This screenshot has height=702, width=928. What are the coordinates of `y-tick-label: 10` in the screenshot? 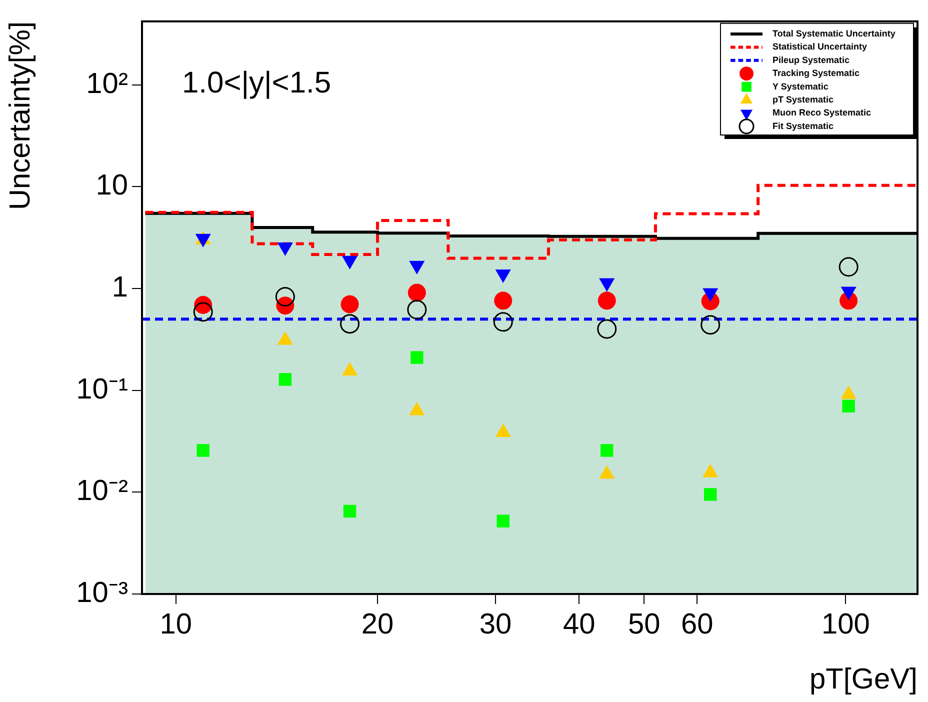 It's located at (112, 186).